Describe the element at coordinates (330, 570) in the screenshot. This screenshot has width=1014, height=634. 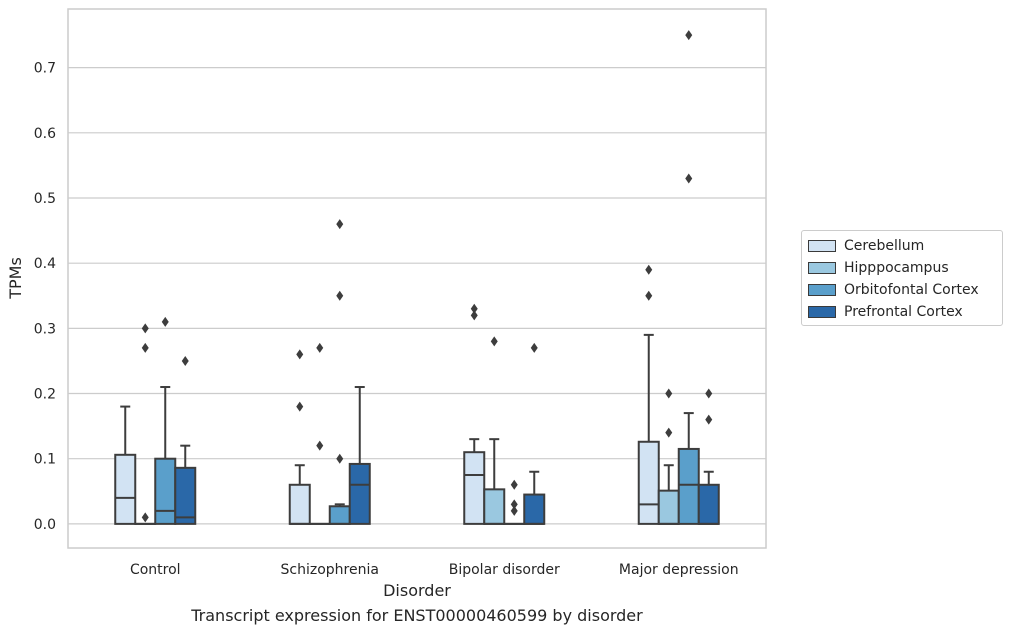
I see `x-tick-label: Schizophrenia` at that location.